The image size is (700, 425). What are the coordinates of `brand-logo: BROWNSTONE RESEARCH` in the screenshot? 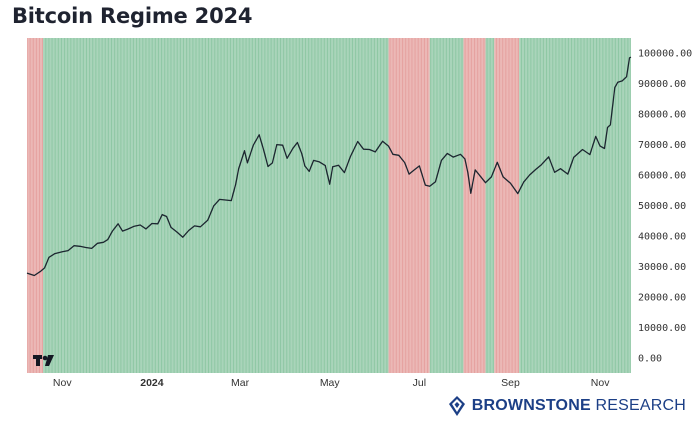 It's located at (567, 406).